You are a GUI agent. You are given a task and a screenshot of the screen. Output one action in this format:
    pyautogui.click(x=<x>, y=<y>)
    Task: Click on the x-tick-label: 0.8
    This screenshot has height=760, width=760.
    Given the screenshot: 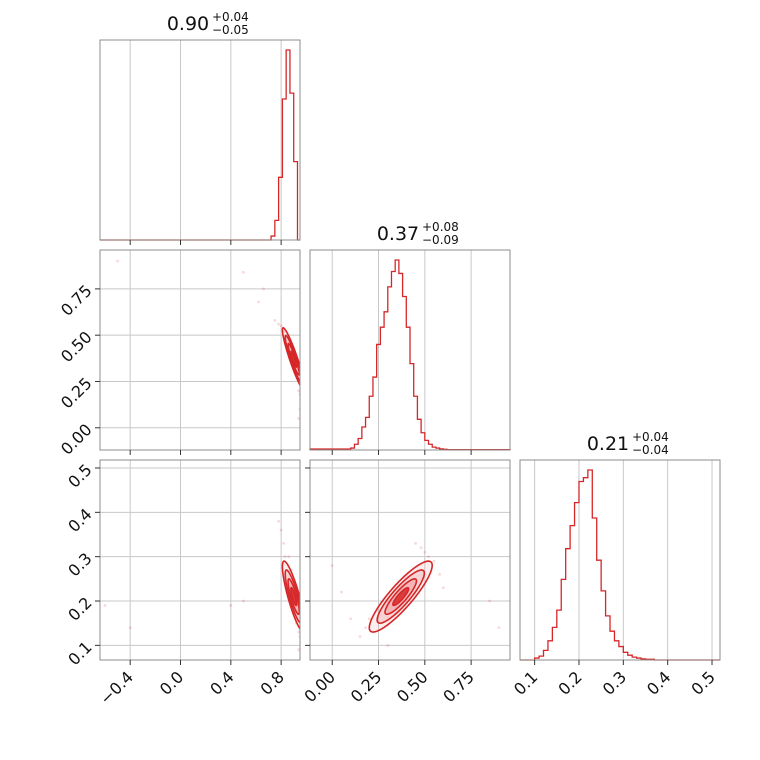 What is the action you would take?
    pyautogui.click(x=272, y=682)
    